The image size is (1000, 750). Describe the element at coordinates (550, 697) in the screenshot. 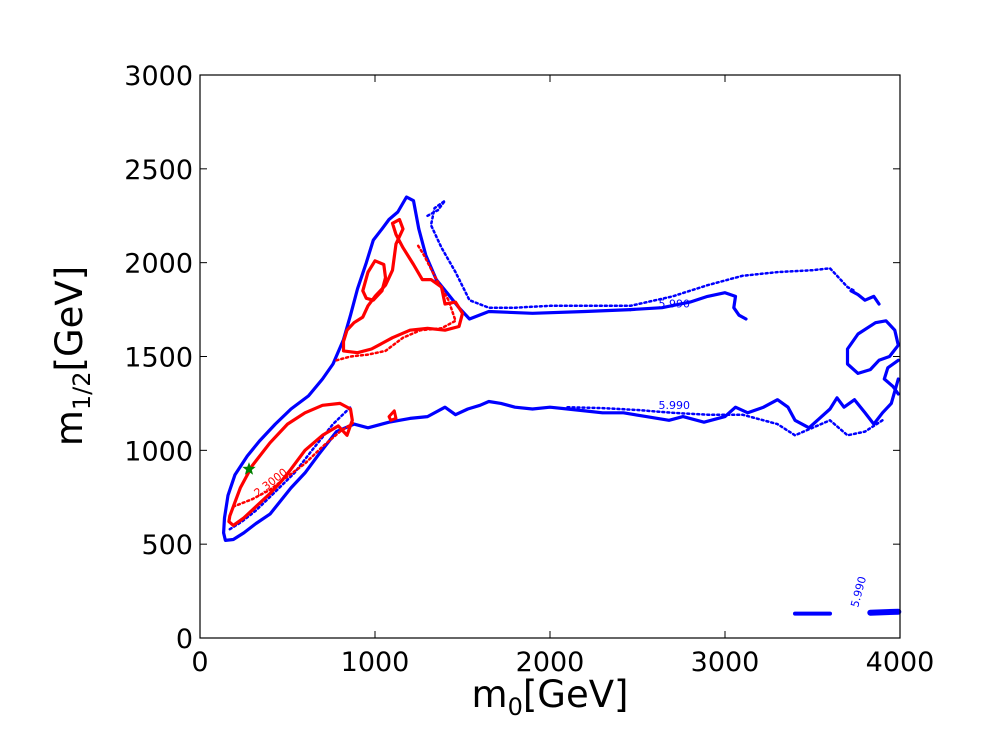

I see `x-axis-label: m0[GeV]` at that location.